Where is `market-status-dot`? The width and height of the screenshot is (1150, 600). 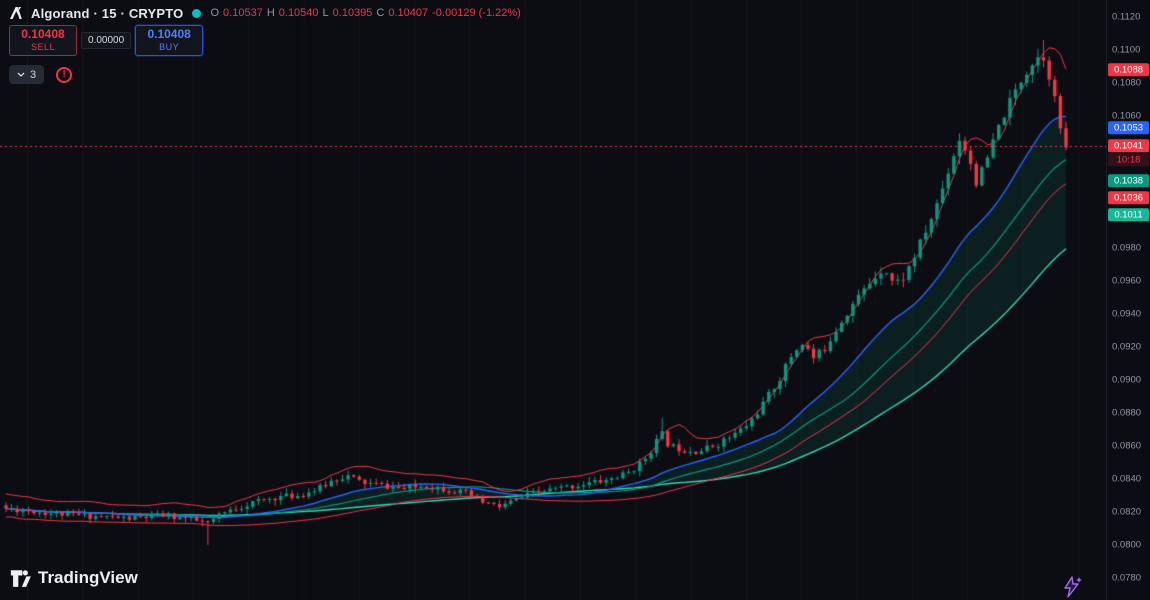
market-status-dot is located at coordinates (197, 13).